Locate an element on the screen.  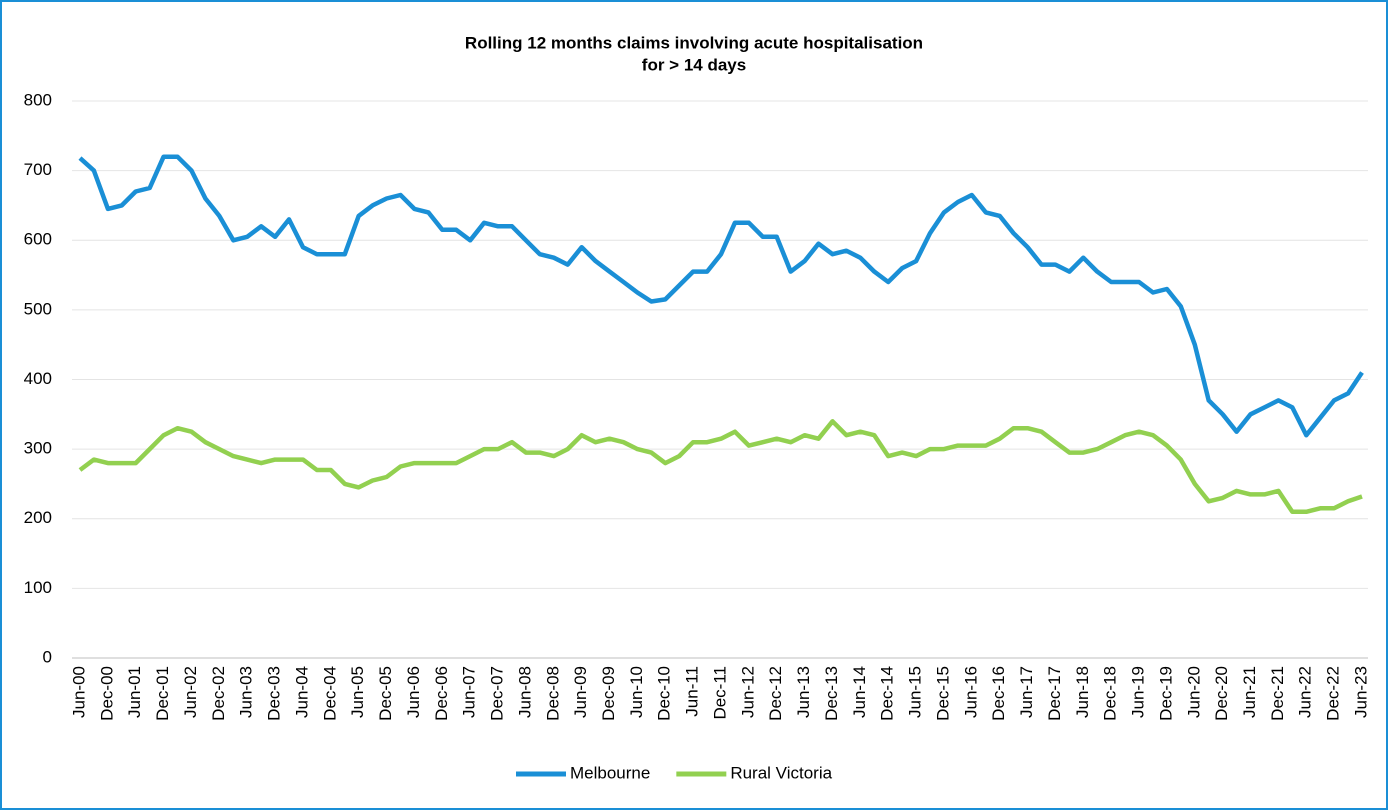
x-tick-label: Dec-05 is located at coordinates (385, 693).